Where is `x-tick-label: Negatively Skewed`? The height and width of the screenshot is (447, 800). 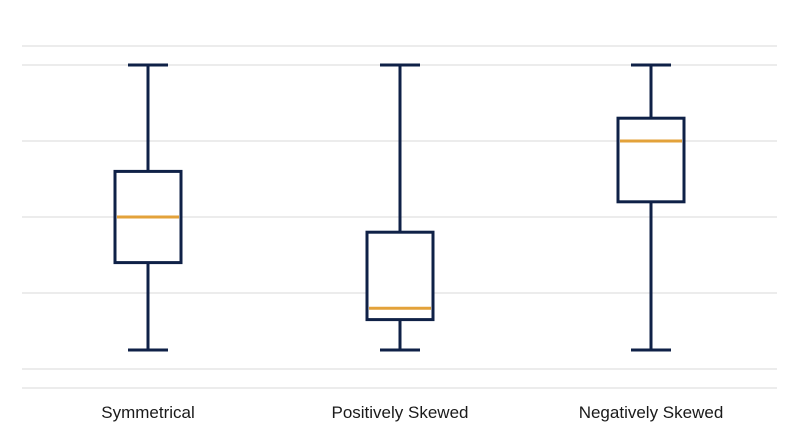
x-tick-label: Negatively Skewed is located at coordinates (651, 412).